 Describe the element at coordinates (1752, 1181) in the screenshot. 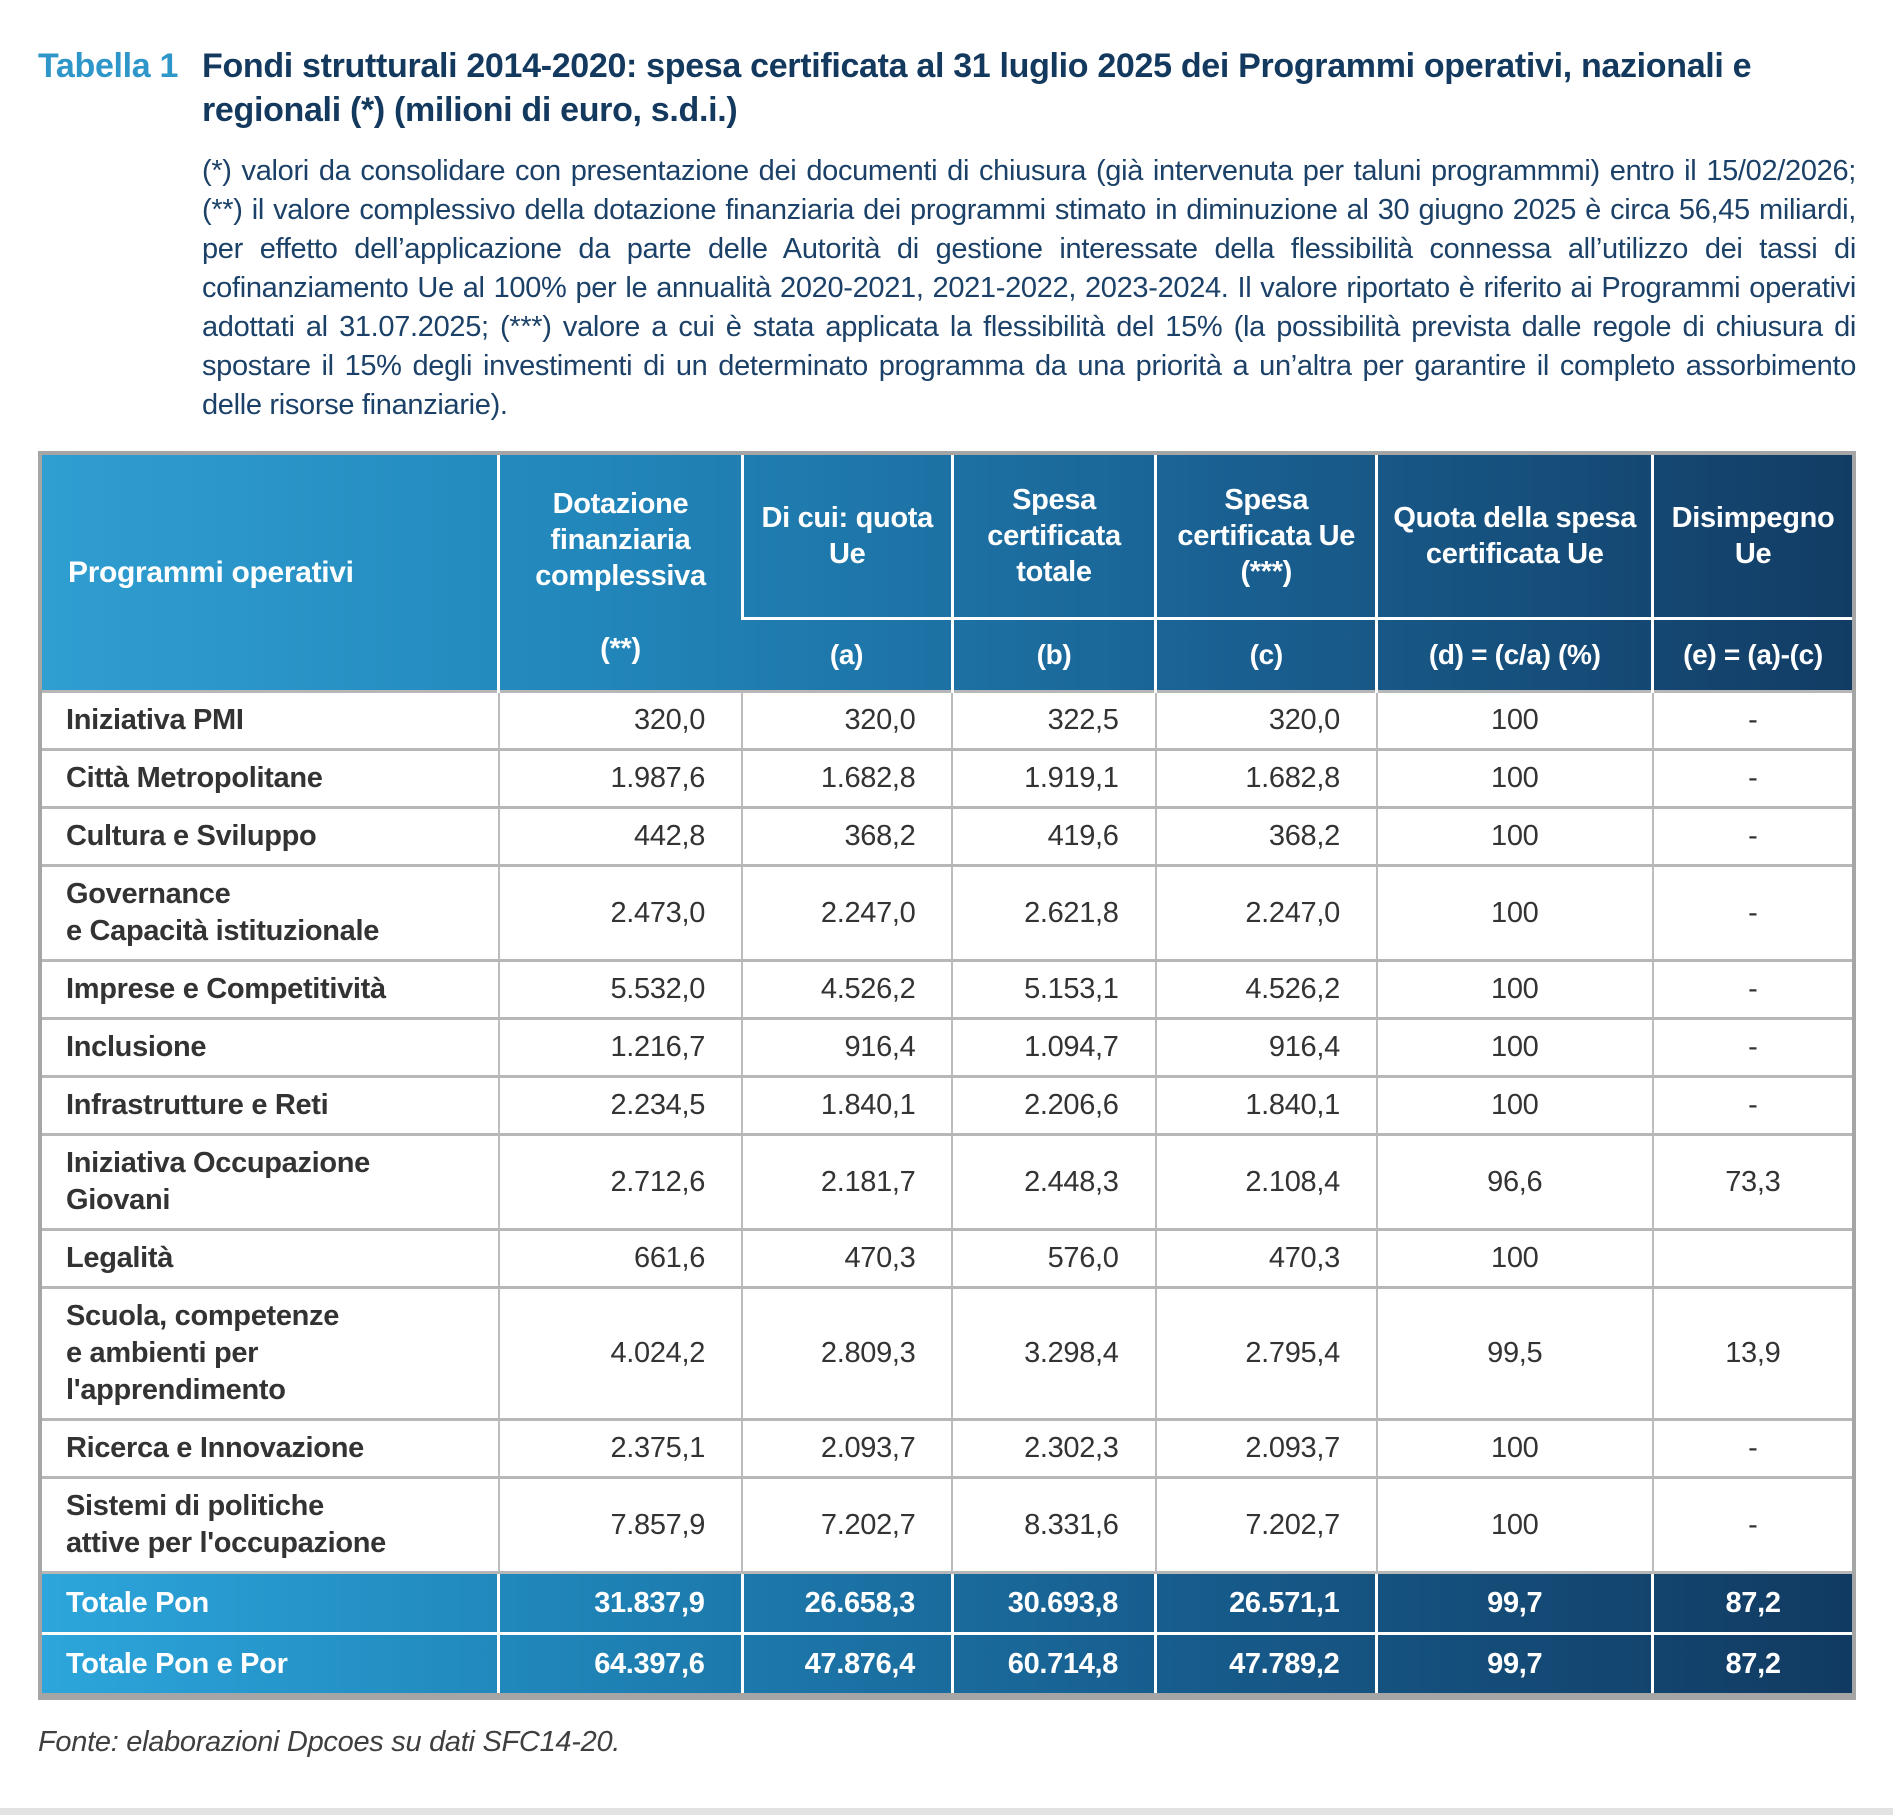

I see `value-cell: 73,3` at that location.